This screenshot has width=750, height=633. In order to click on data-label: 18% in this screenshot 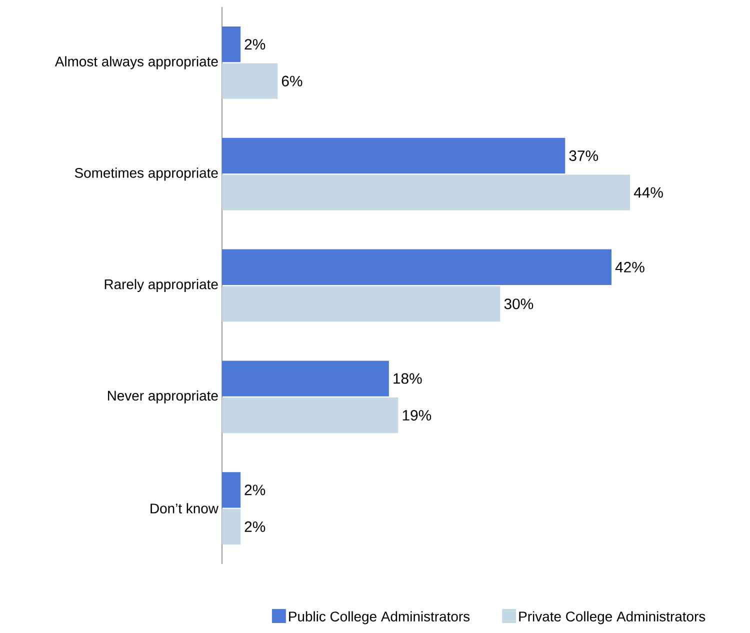, I will do `click(408, 378)`.